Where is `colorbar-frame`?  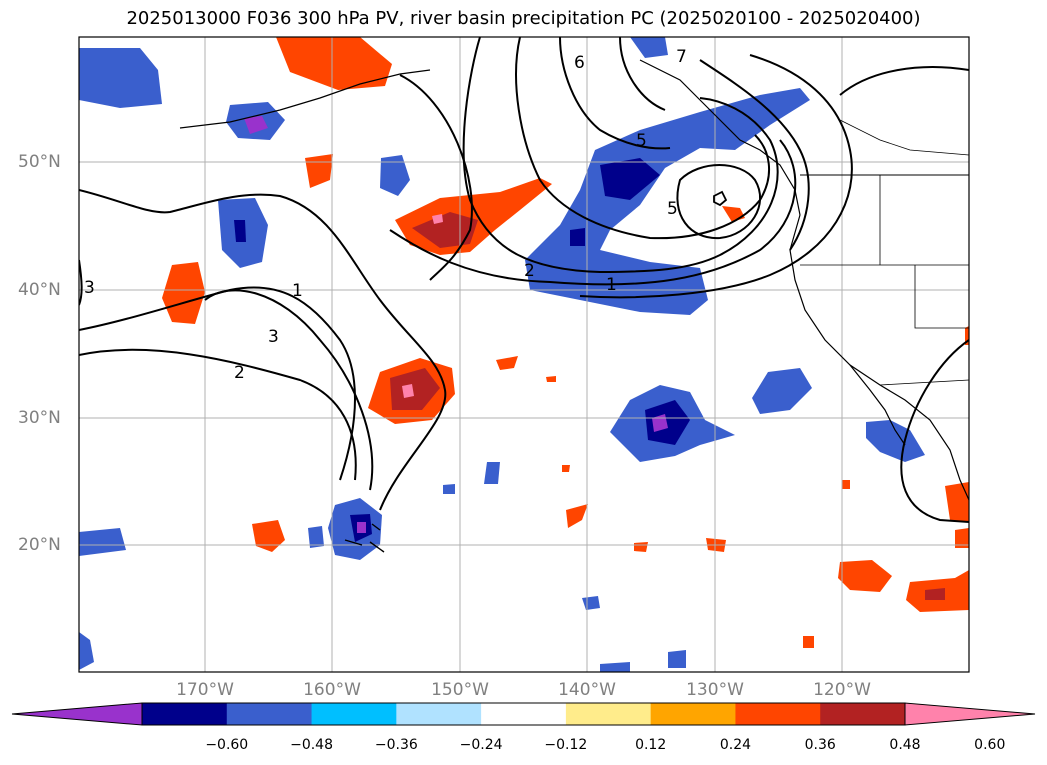
colorbar-frame is located at coordinates (523, 714).